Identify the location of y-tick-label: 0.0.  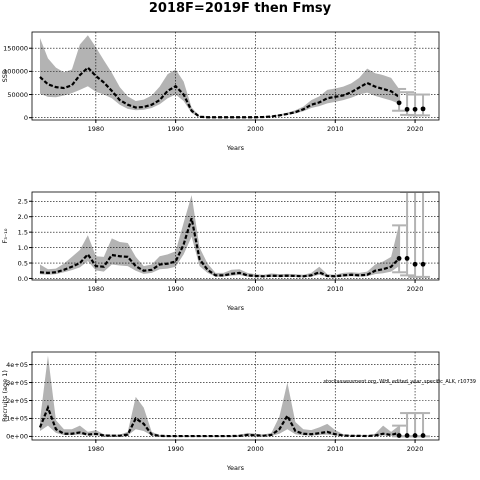
(23, 279).